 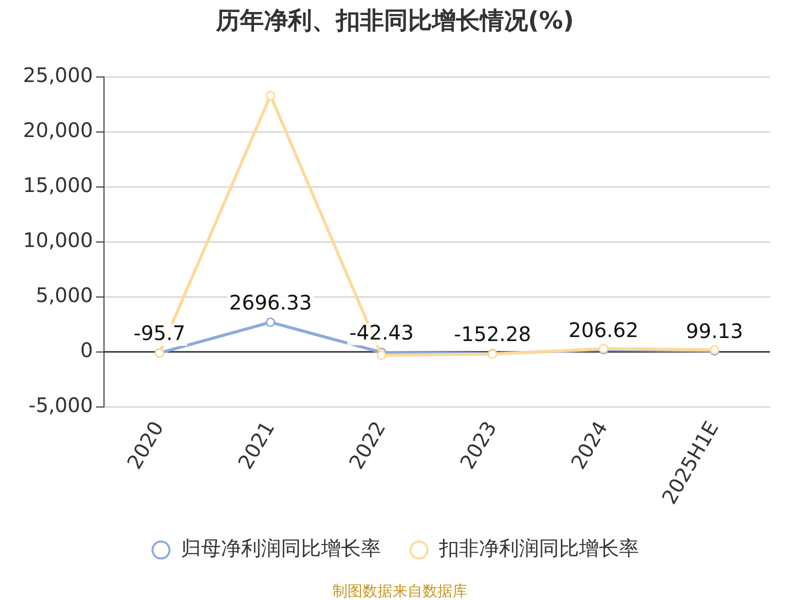 I want to click on legend-label: 归母净利润同比增长率, so click(x=281, y=548).